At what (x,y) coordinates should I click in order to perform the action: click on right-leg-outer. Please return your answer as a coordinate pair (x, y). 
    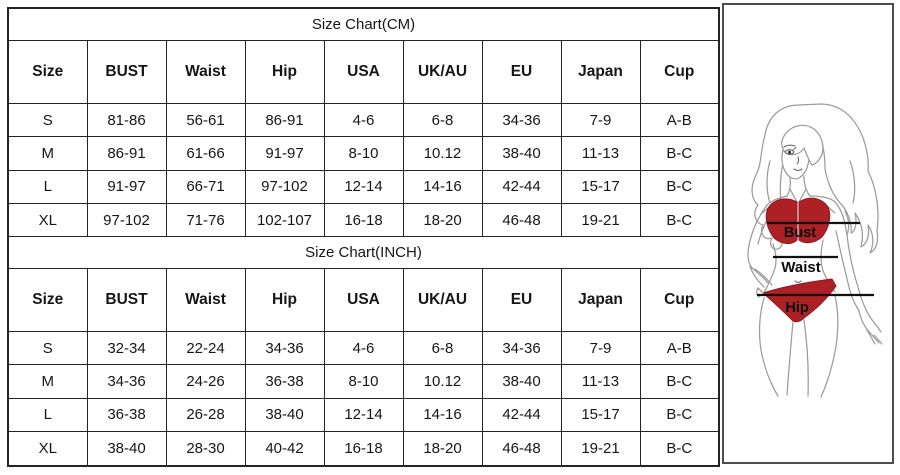
    Looking at the image, I should click on (829, 346).